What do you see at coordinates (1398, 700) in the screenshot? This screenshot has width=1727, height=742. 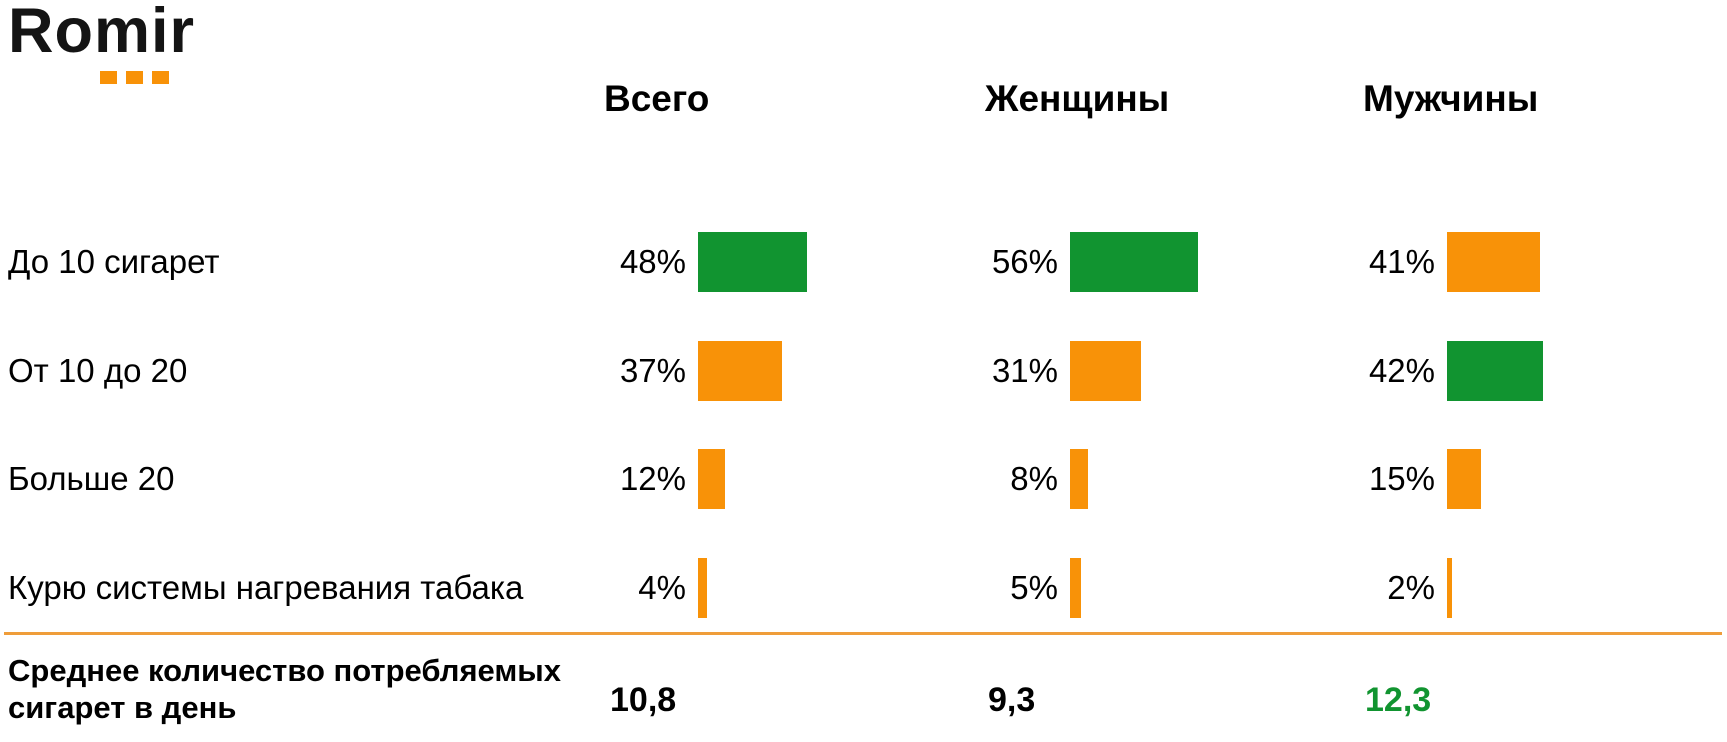 I see `summary-value-men: 12,3` at bounding box center [1398, 700].